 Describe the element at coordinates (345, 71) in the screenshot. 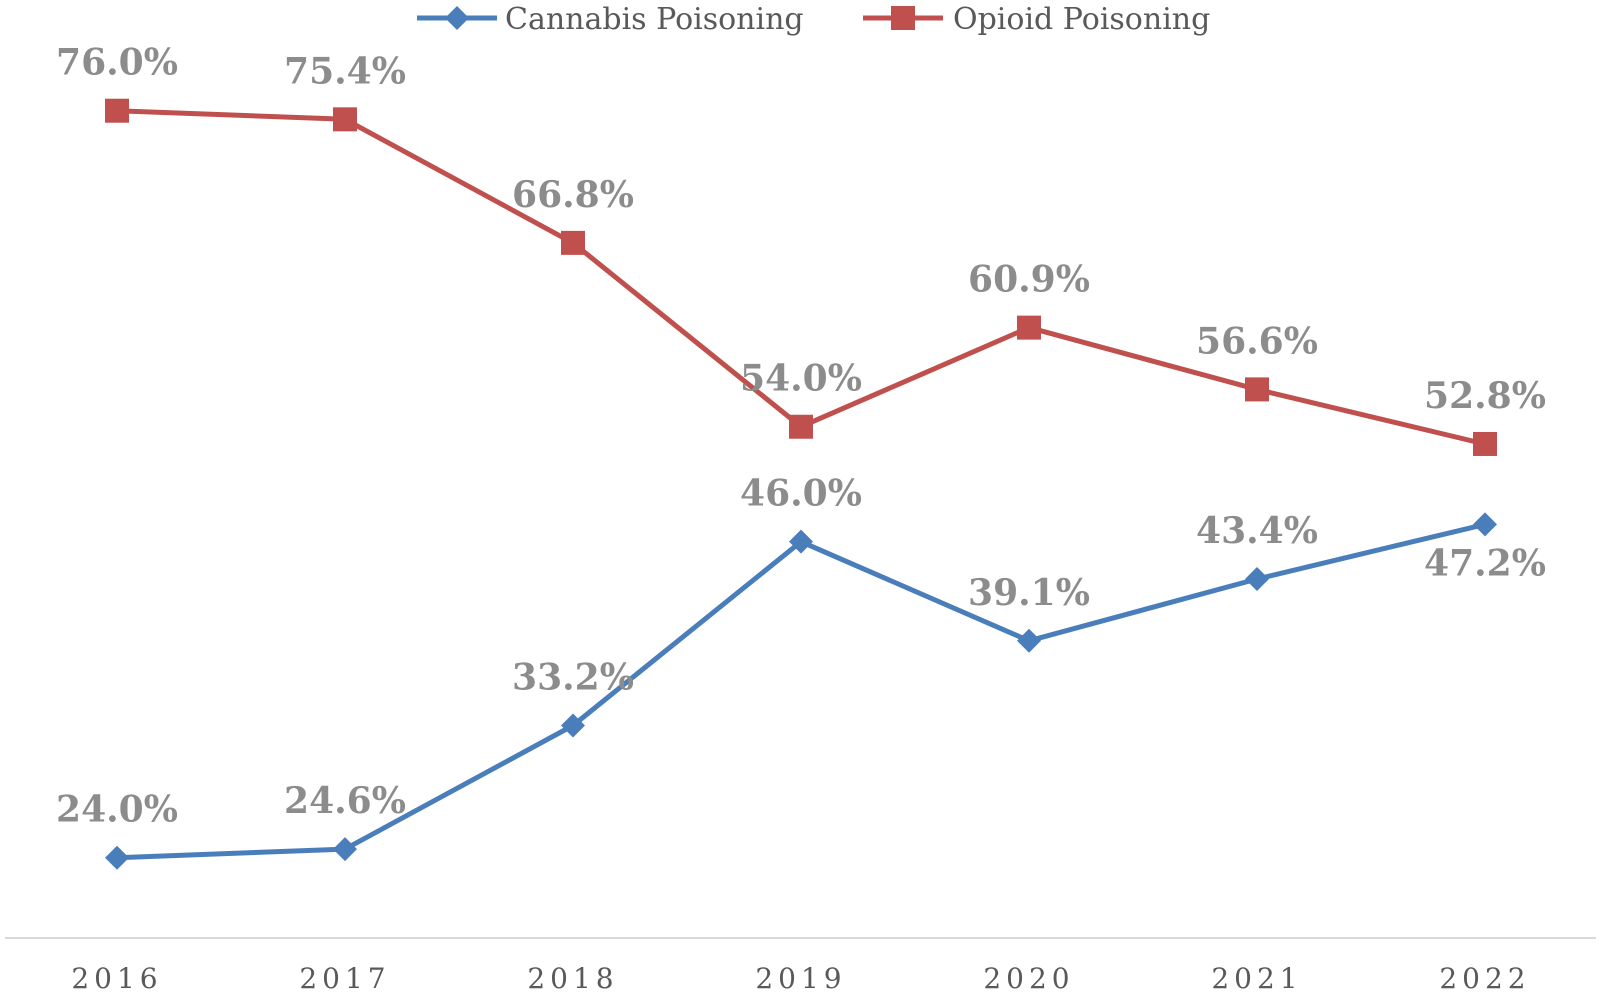

I see `opioid-data-label: 75.4%` at that location.